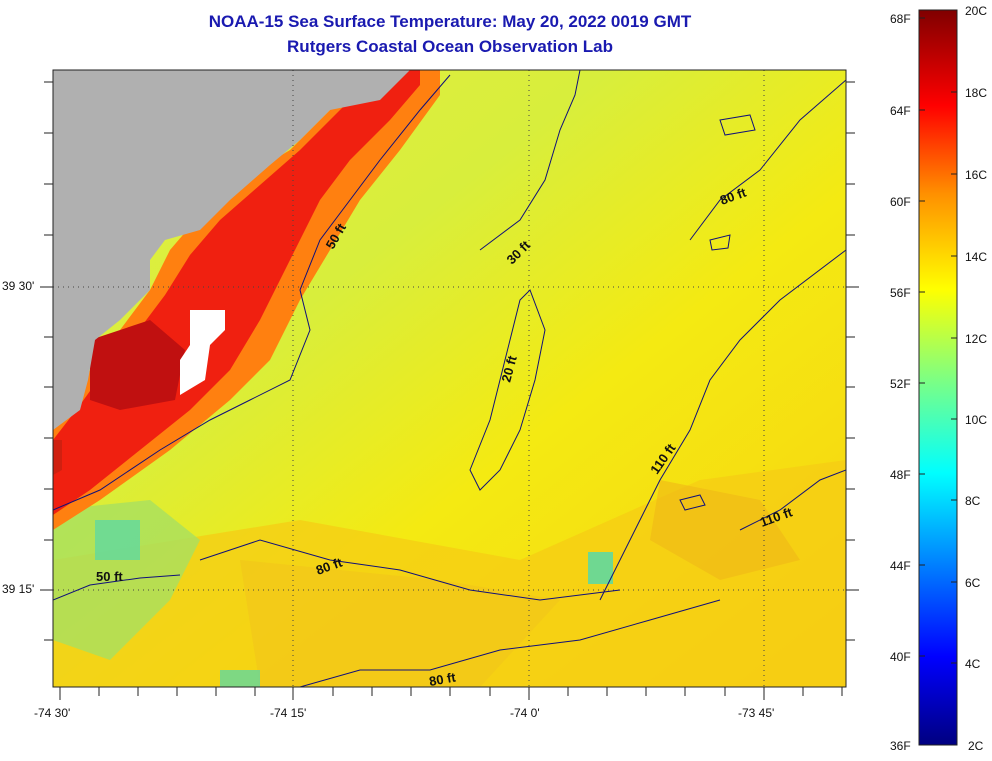 The image size is (992, 761). I want to click on cbar-f-label: 60F, so click(900, 202).